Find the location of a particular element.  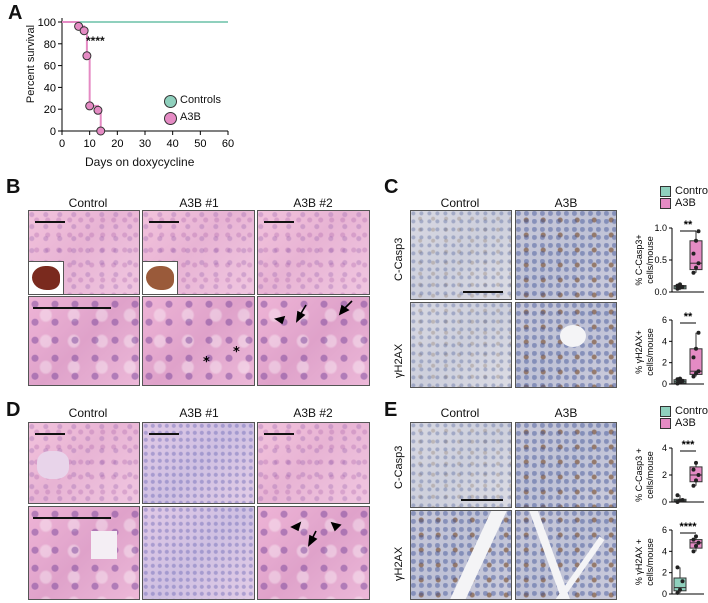

legend-control-label: Control is located at coordinates (691, 191).